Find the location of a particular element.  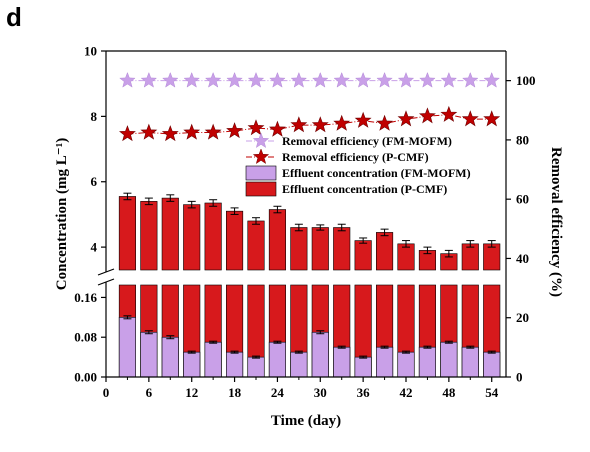

panel-label: d is located at coordinates (14, 17).